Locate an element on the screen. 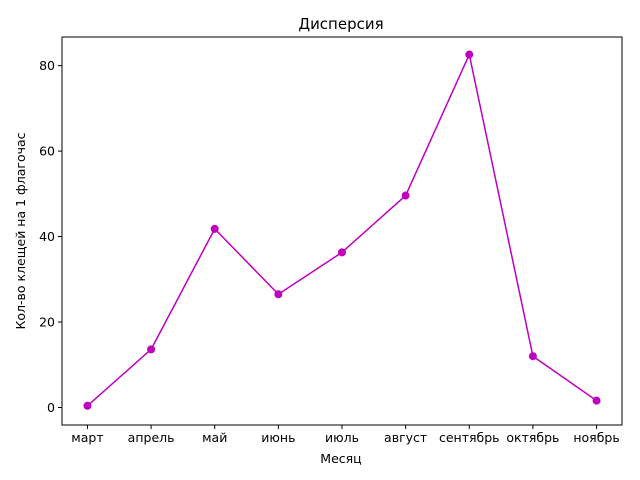 This screenshot has height=480, width=640. x-tick-label: август is located at coordinates (405, 437).